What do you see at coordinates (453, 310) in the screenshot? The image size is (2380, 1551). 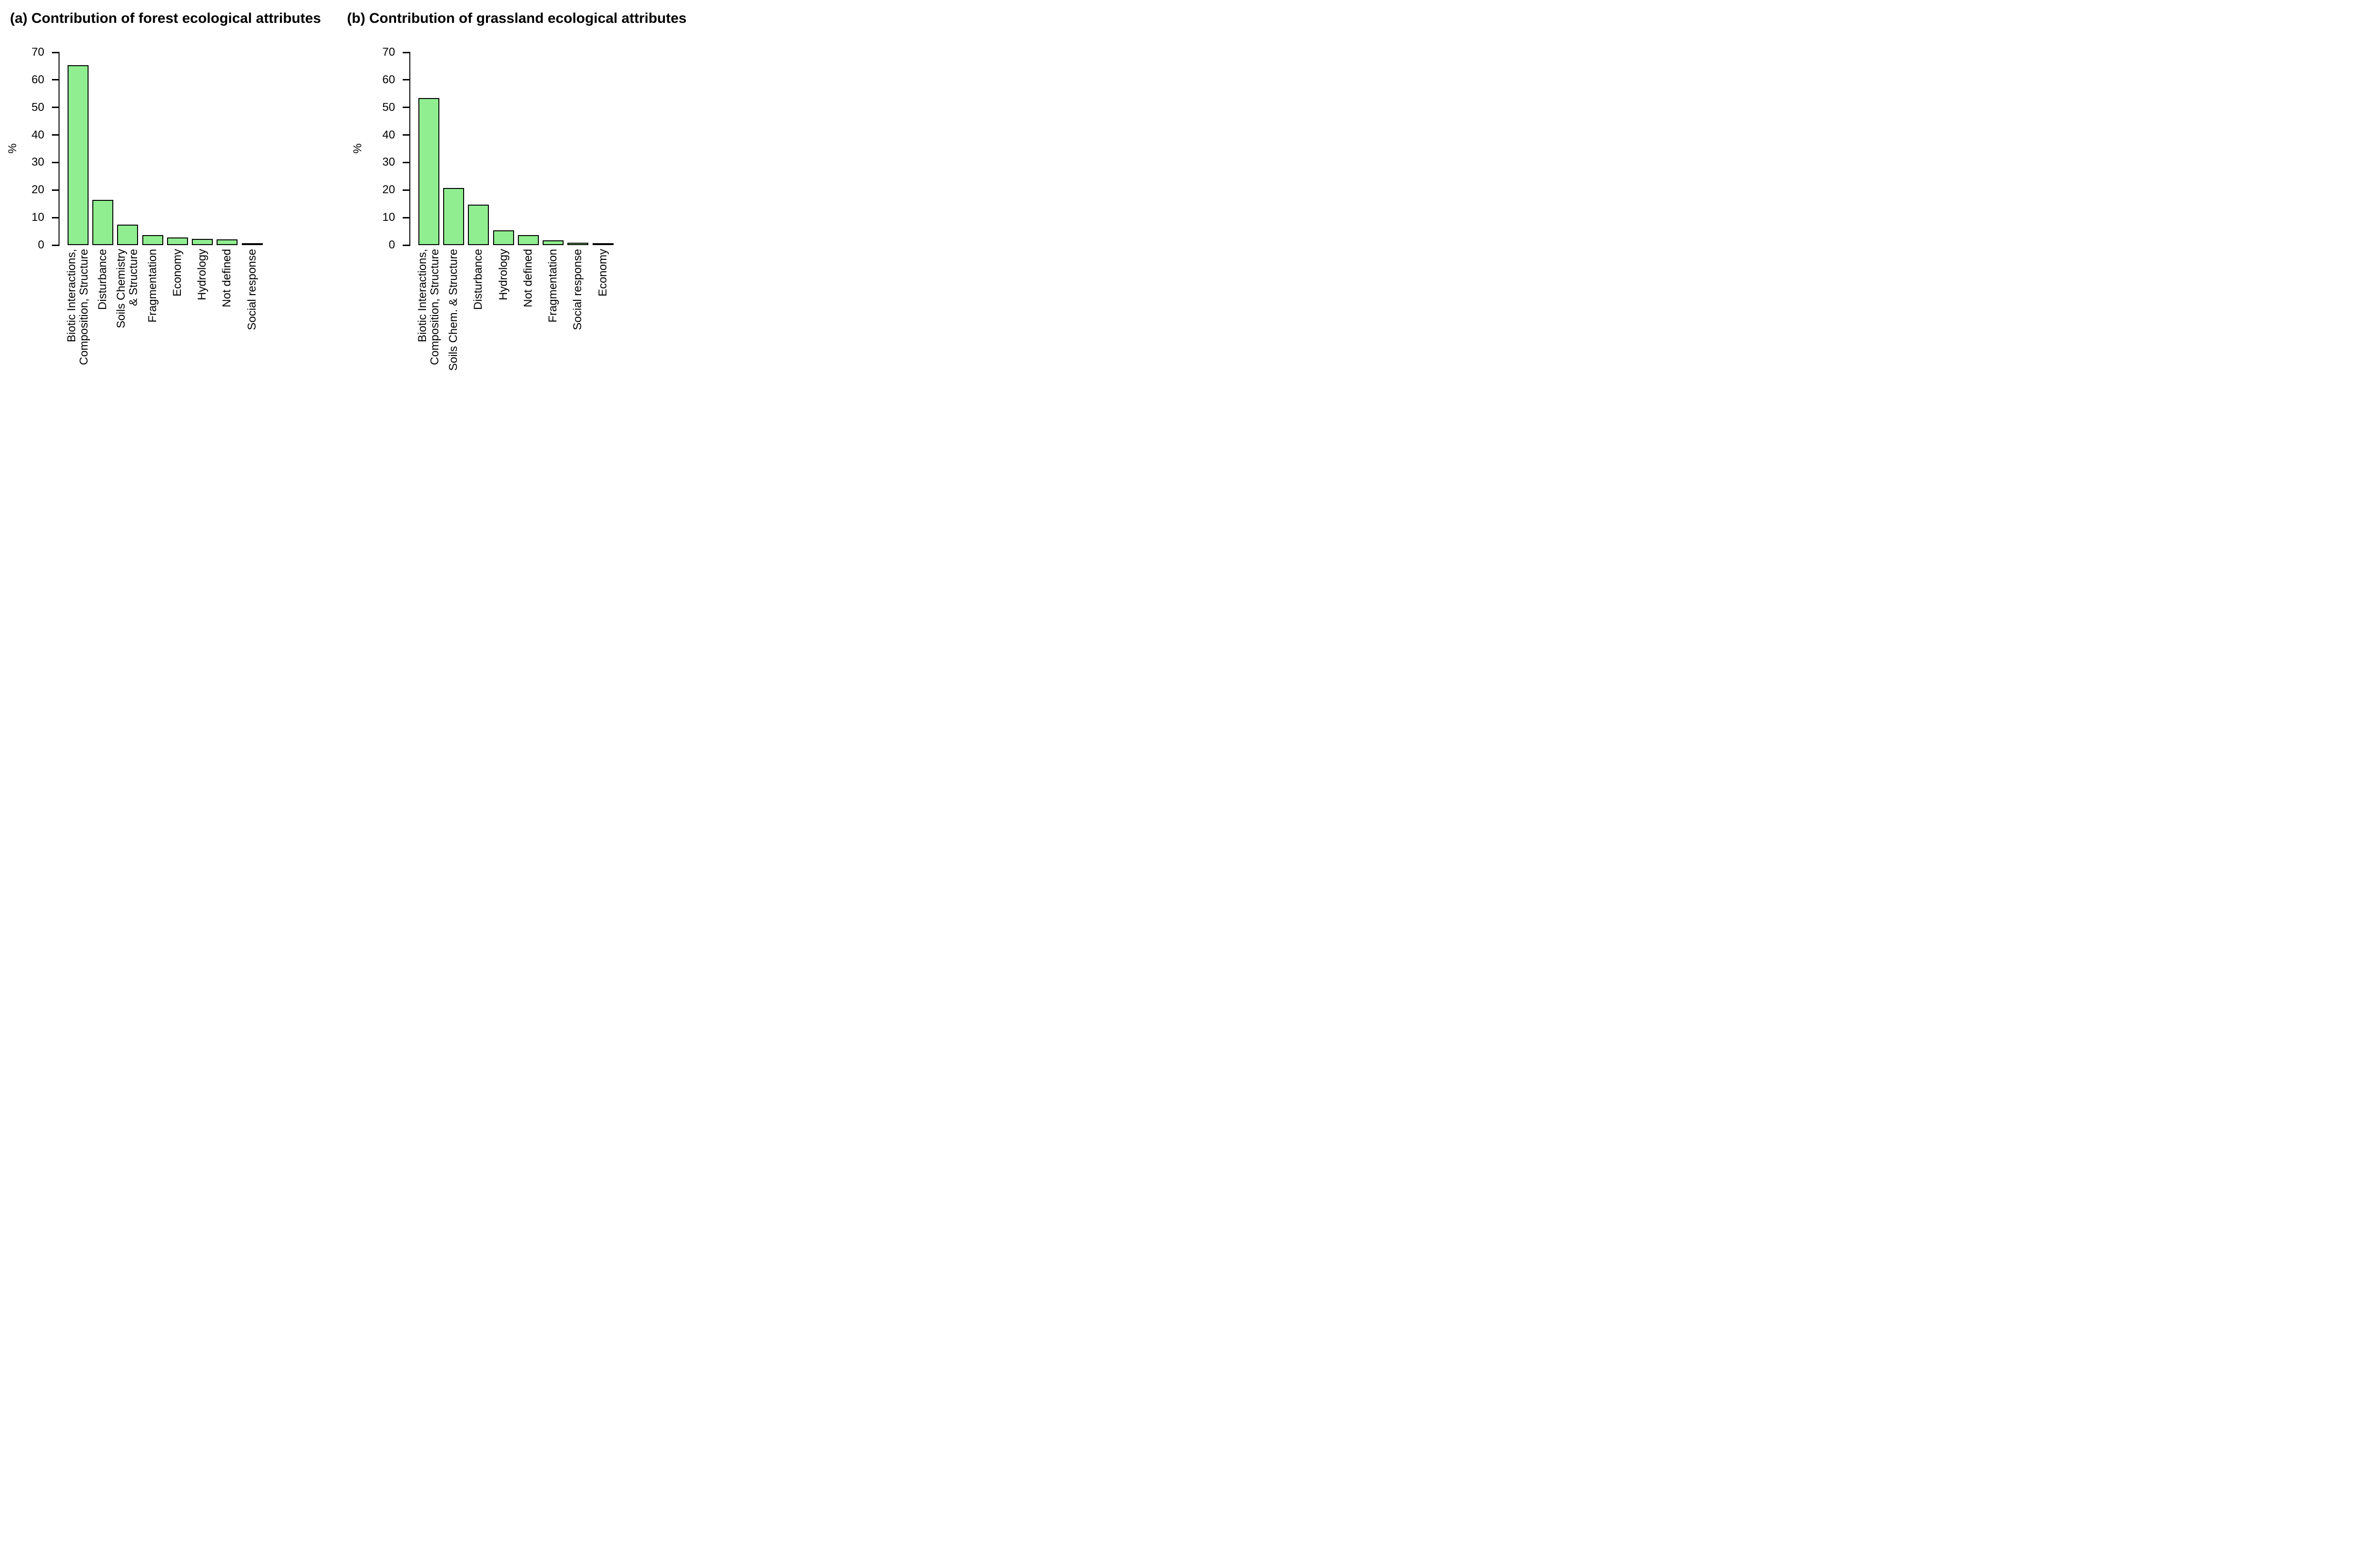 I see `x-tick-label: Soils Chem. & Structure` at bounding box center [453, 310].